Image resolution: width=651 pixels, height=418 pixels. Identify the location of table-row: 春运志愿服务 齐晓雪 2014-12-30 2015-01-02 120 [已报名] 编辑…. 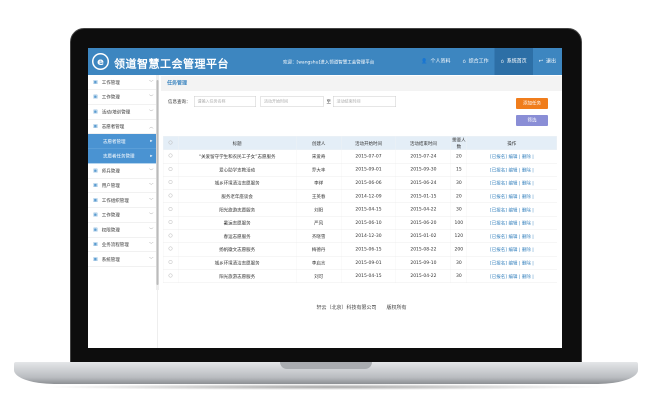
(360, 236).